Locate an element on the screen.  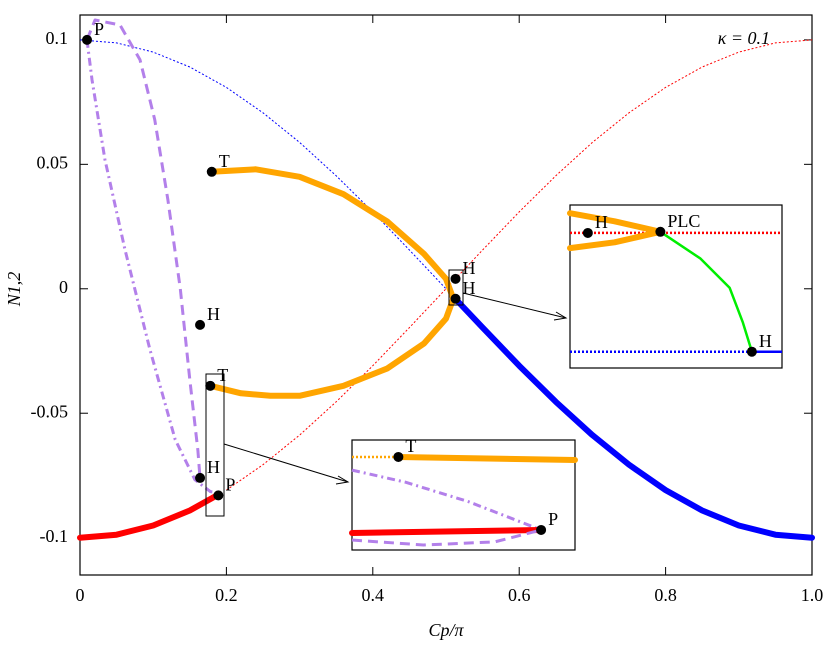
y-tick-label: 0 is located at coordinates (63, 287).